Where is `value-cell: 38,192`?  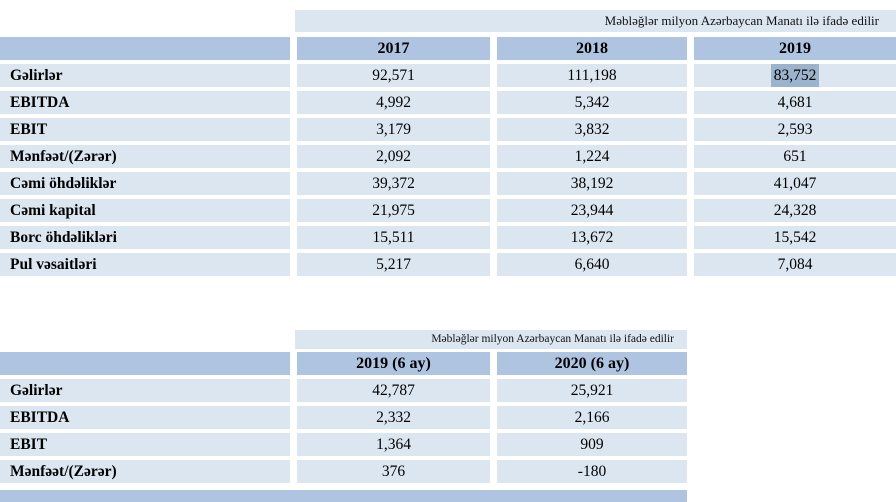 value-cell: 38,192 is located at coordinates (592, 183).